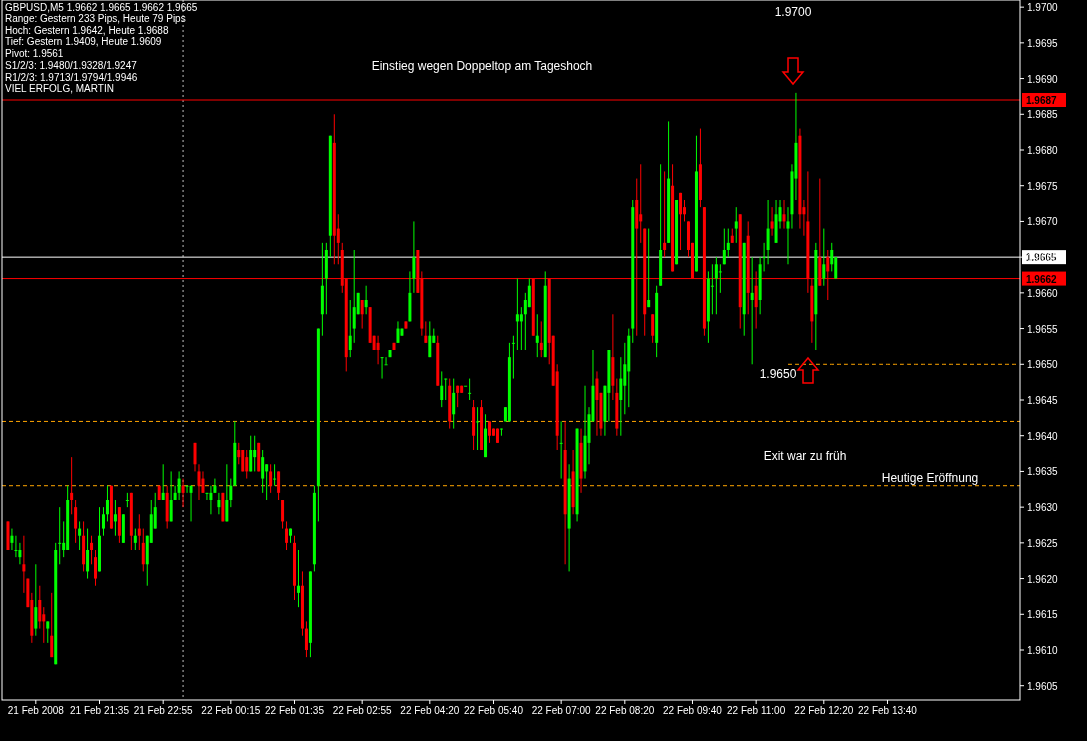 Image resolution: width=1087 pixels, height=741 pixels. I want to click on x-tick-label: 22 Feb 01:35, so click(295, 710).